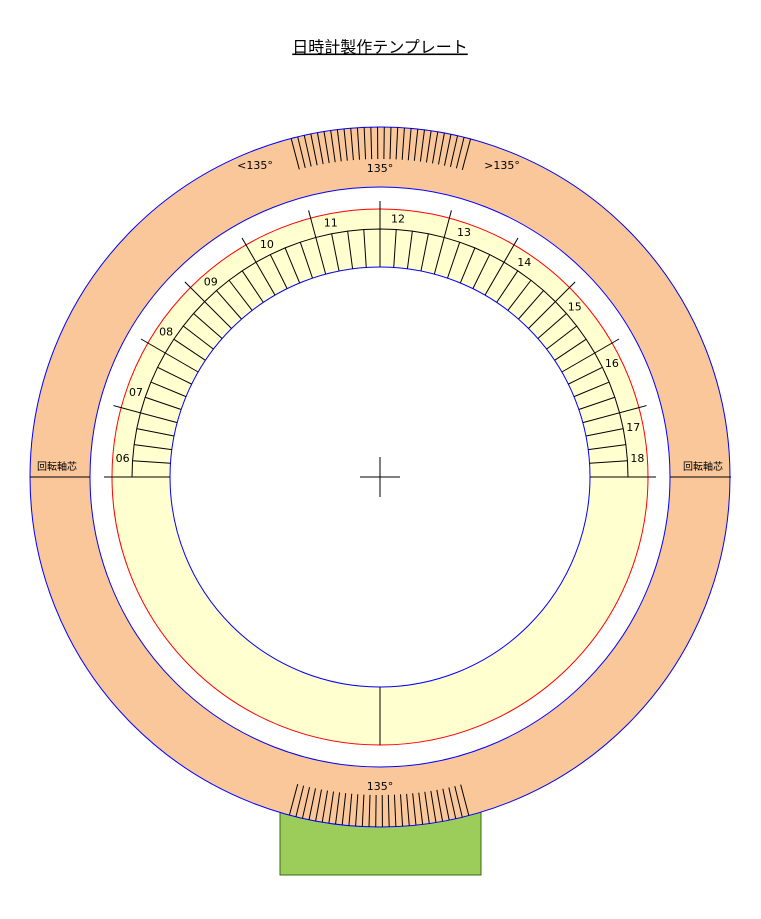 The height and width of the screenshot is (919, 761). I want to click on hour-label: 07, so click(136, 392).